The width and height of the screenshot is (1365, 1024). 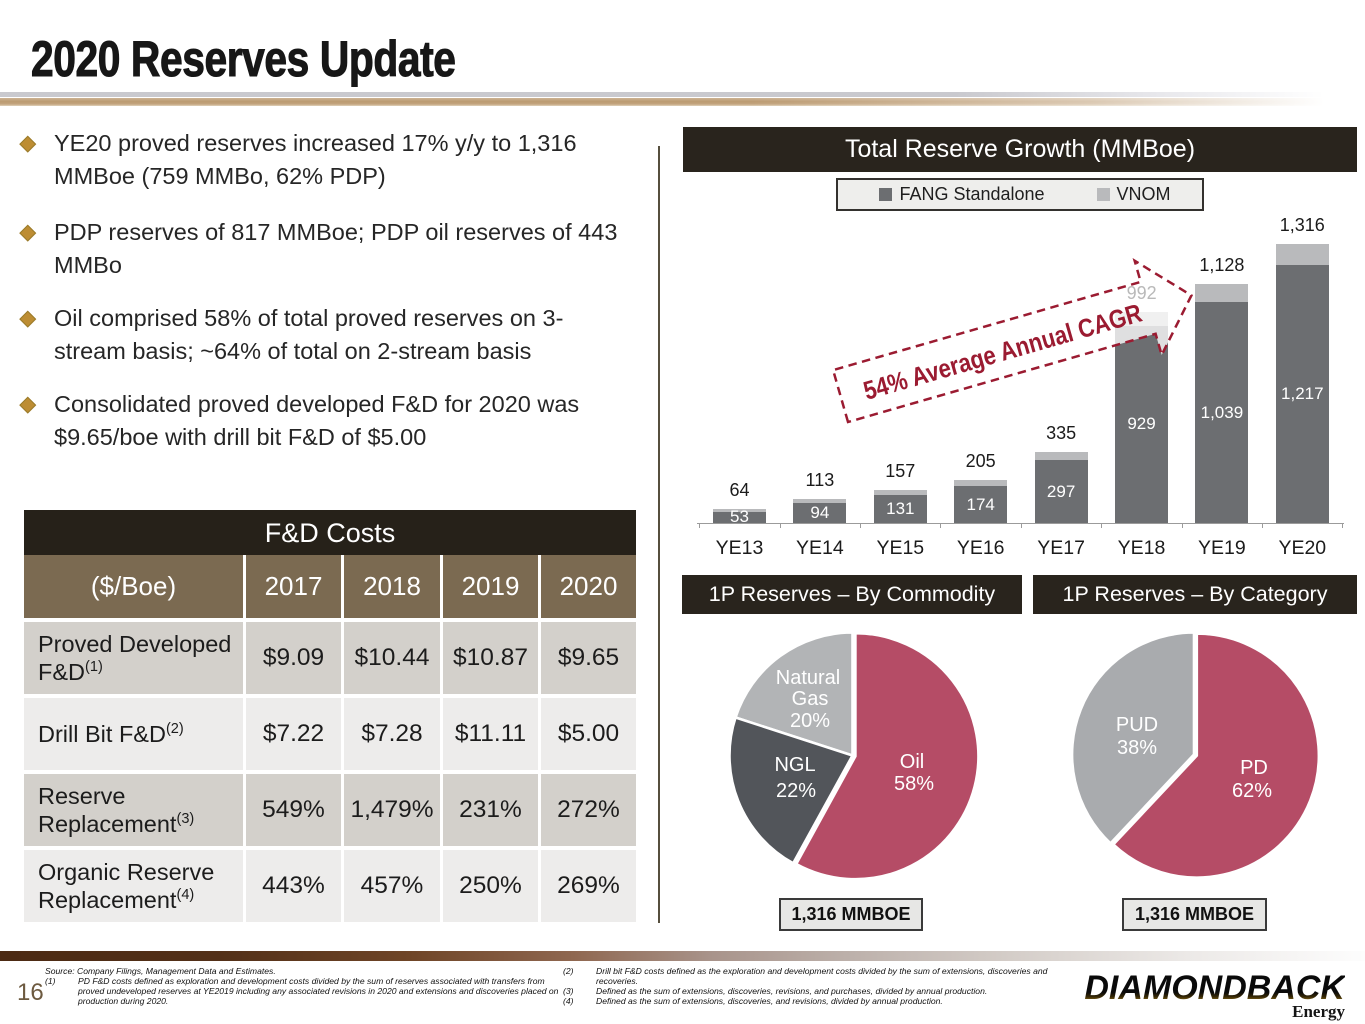 What do you see at coordinates (914, 784) in the screenshot?
I see `svg-text: 58%` at bounding box center [914, 784].